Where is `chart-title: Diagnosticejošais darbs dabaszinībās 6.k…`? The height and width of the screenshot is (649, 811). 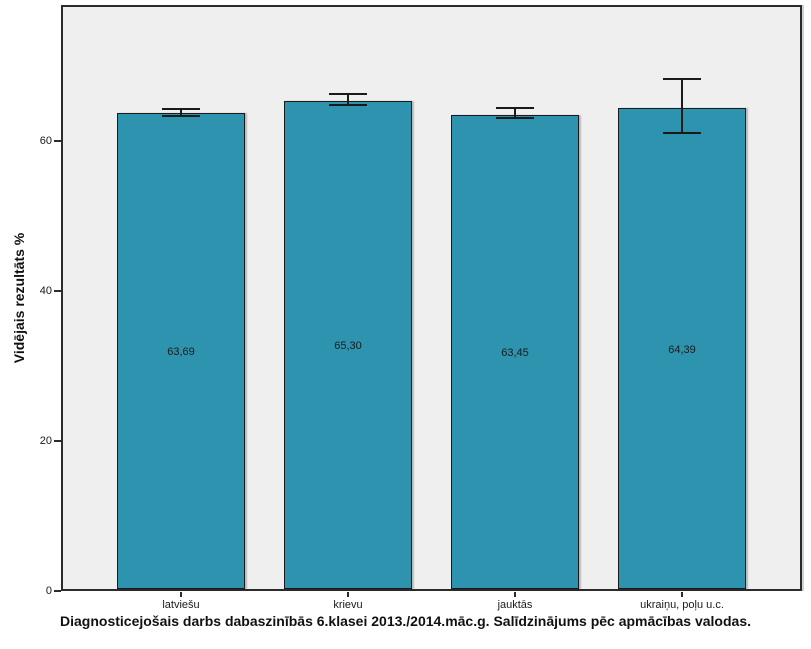 chart-title: Diagnosticejošais darbs dabaszinībās 6.k… is located at coordinates (405, 621).